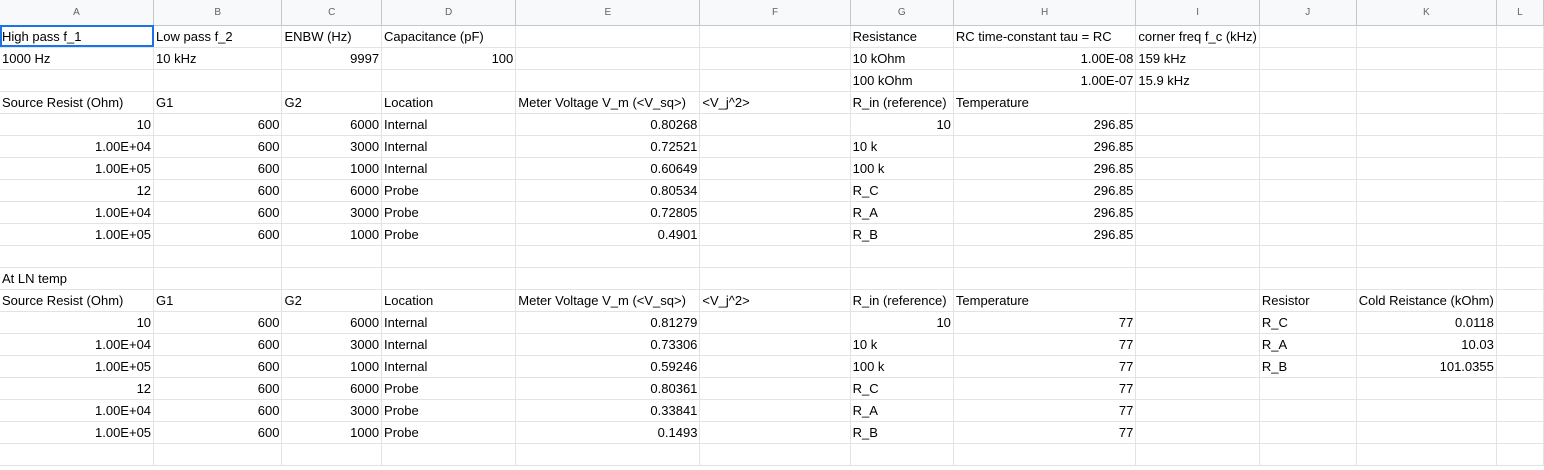 Image resolution: width=1544 pixels, height=470 pixels. What do you see at coordinates (775, 146) in the screenshot?
I see `cell-f6` at bounding box center [775, 146].